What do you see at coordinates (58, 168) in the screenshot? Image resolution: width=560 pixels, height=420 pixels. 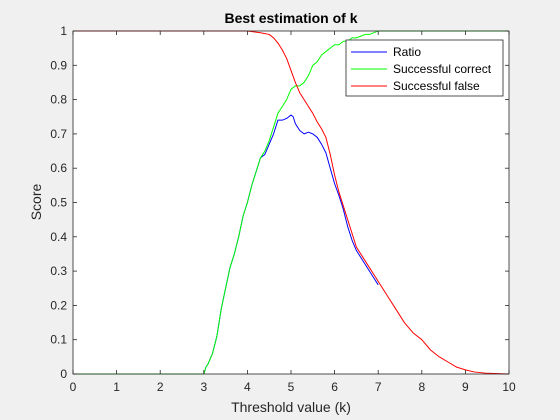 I see `y-tick-label: 0.6` at bounding box center [58, 168].